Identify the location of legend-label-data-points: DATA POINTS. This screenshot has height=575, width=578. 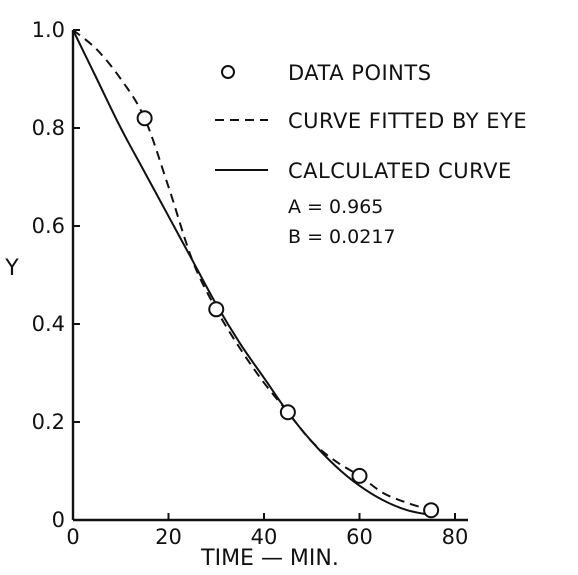
(360, 73).